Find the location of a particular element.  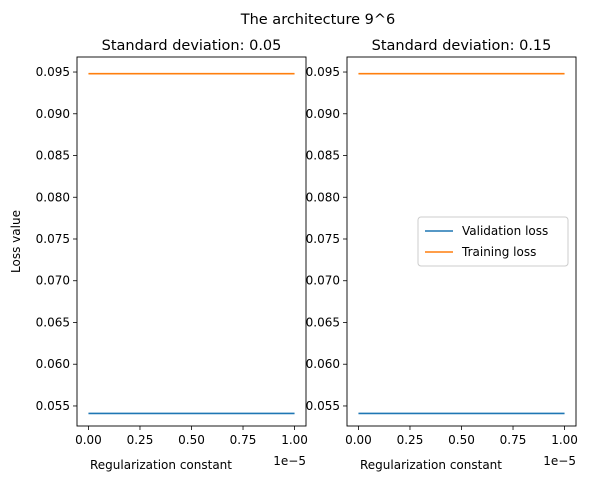

legend-label: Validation loss is located at coordinates (505, 231).